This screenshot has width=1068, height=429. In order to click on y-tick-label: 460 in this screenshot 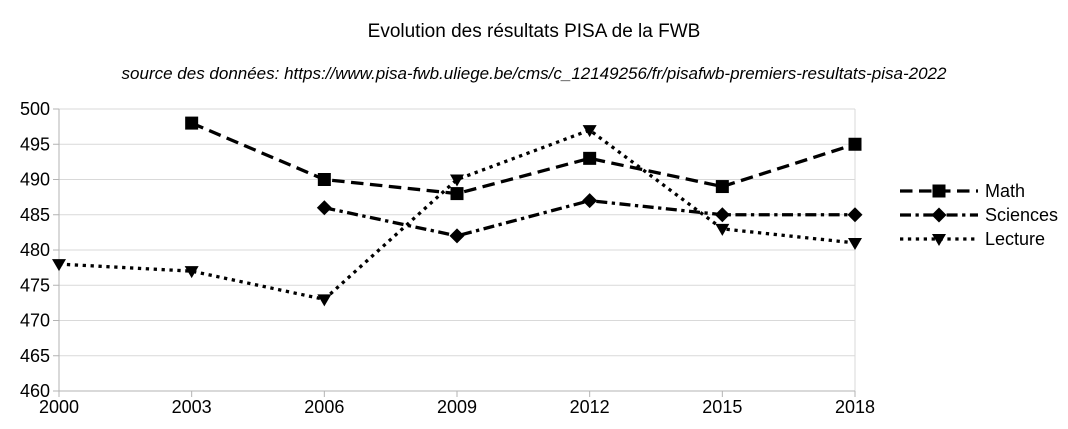, I will do `click(35, 391)`.